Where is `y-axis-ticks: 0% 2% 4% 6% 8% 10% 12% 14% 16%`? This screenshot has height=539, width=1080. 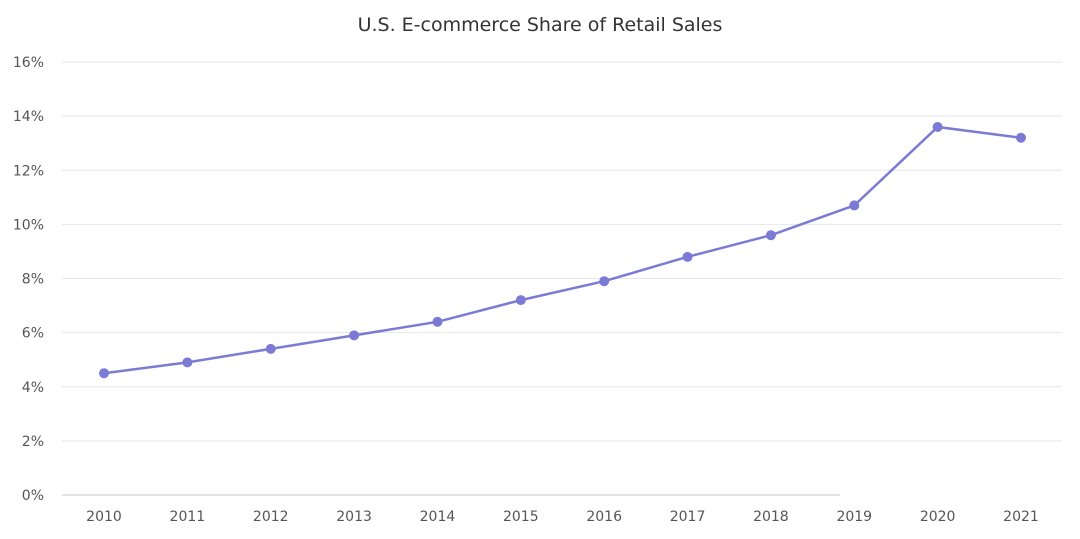
y-axis-ticks: 0% 2% 4% 6% 8% 10% 12% 14% 16% is located at coordinates (28, 279).